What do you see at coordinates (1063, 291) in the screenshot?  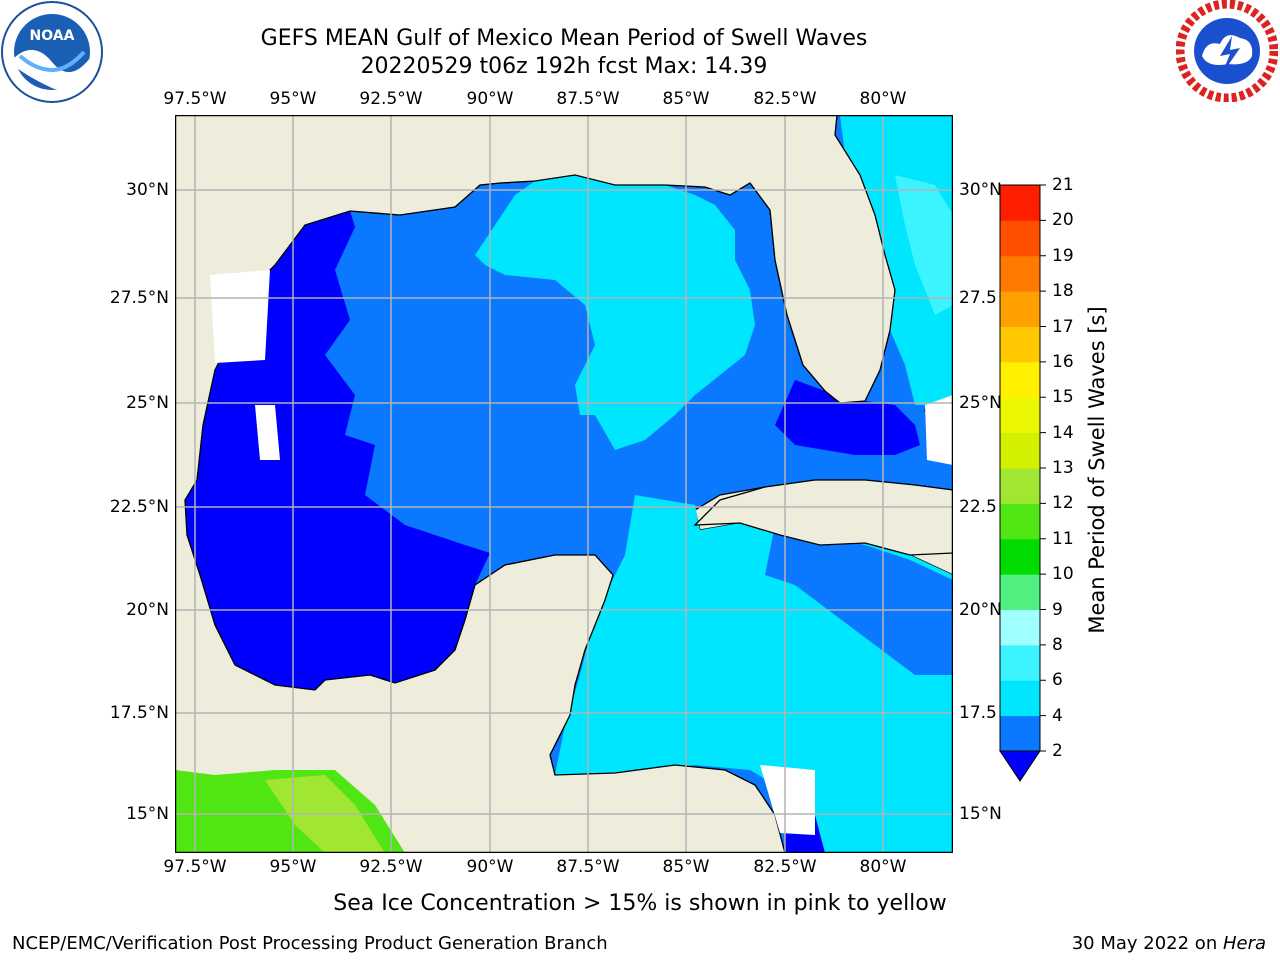 I see `colorbar-tick-label: 18` at bounding box center [1063, 291].